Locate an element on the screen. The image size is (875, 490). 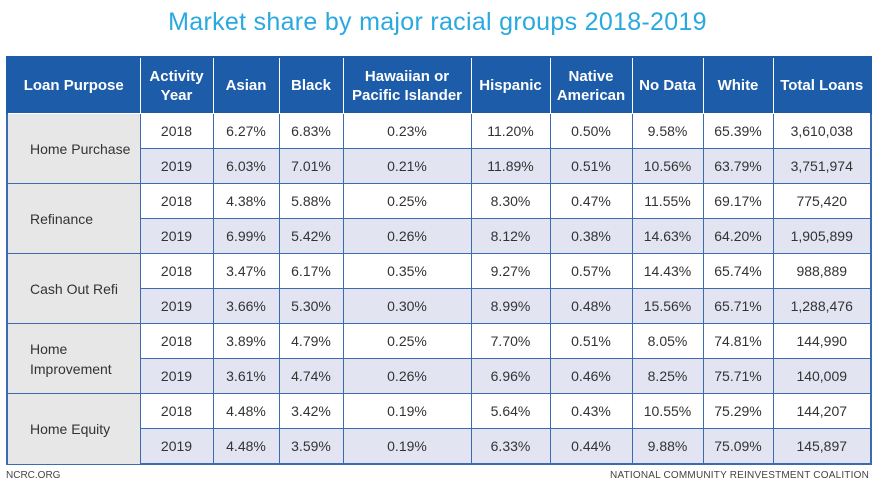
header-activity-year: Activity Year is located at coordinates (176, 85).